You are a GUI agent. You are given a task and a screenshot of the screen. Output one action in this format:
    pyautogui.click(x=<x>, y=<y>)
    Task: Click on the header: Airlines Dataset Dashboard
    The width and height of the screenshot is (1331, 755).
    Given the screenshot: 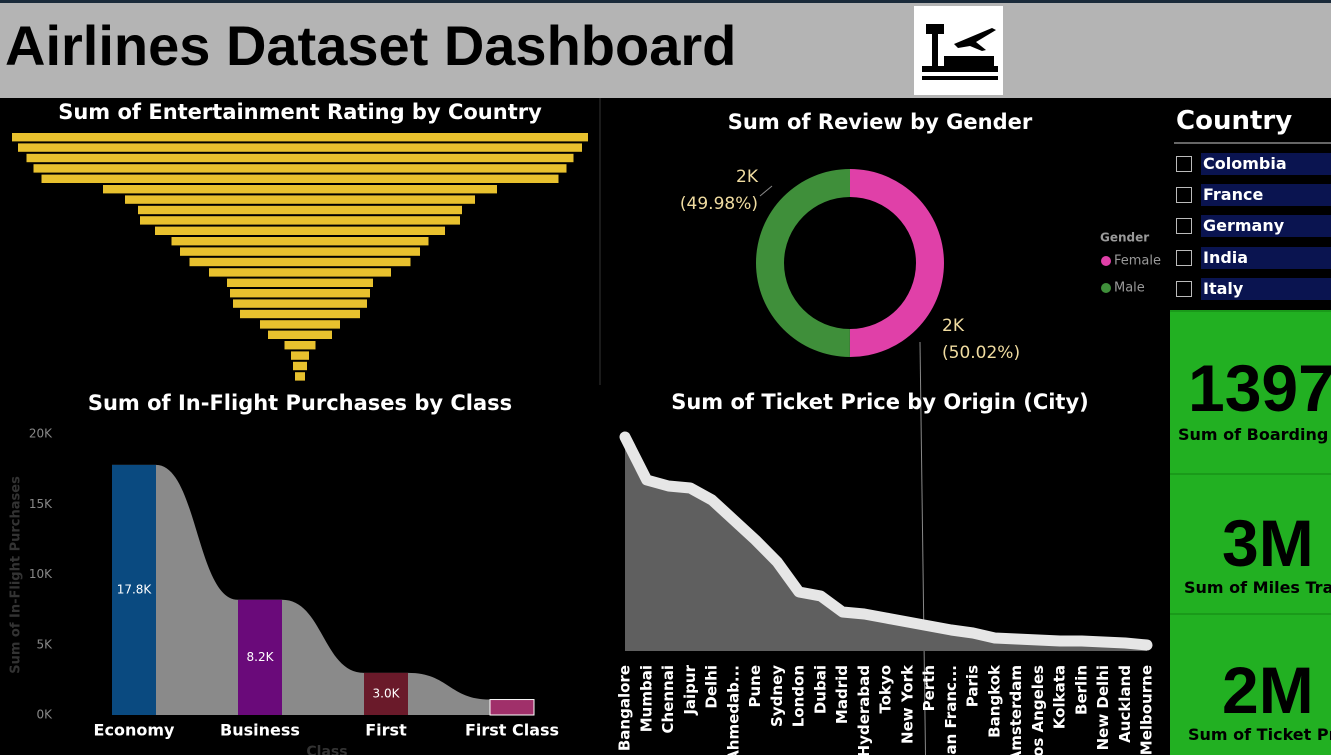 What is the action you would take?
    pyautogui.click(x=665, y=49)
    